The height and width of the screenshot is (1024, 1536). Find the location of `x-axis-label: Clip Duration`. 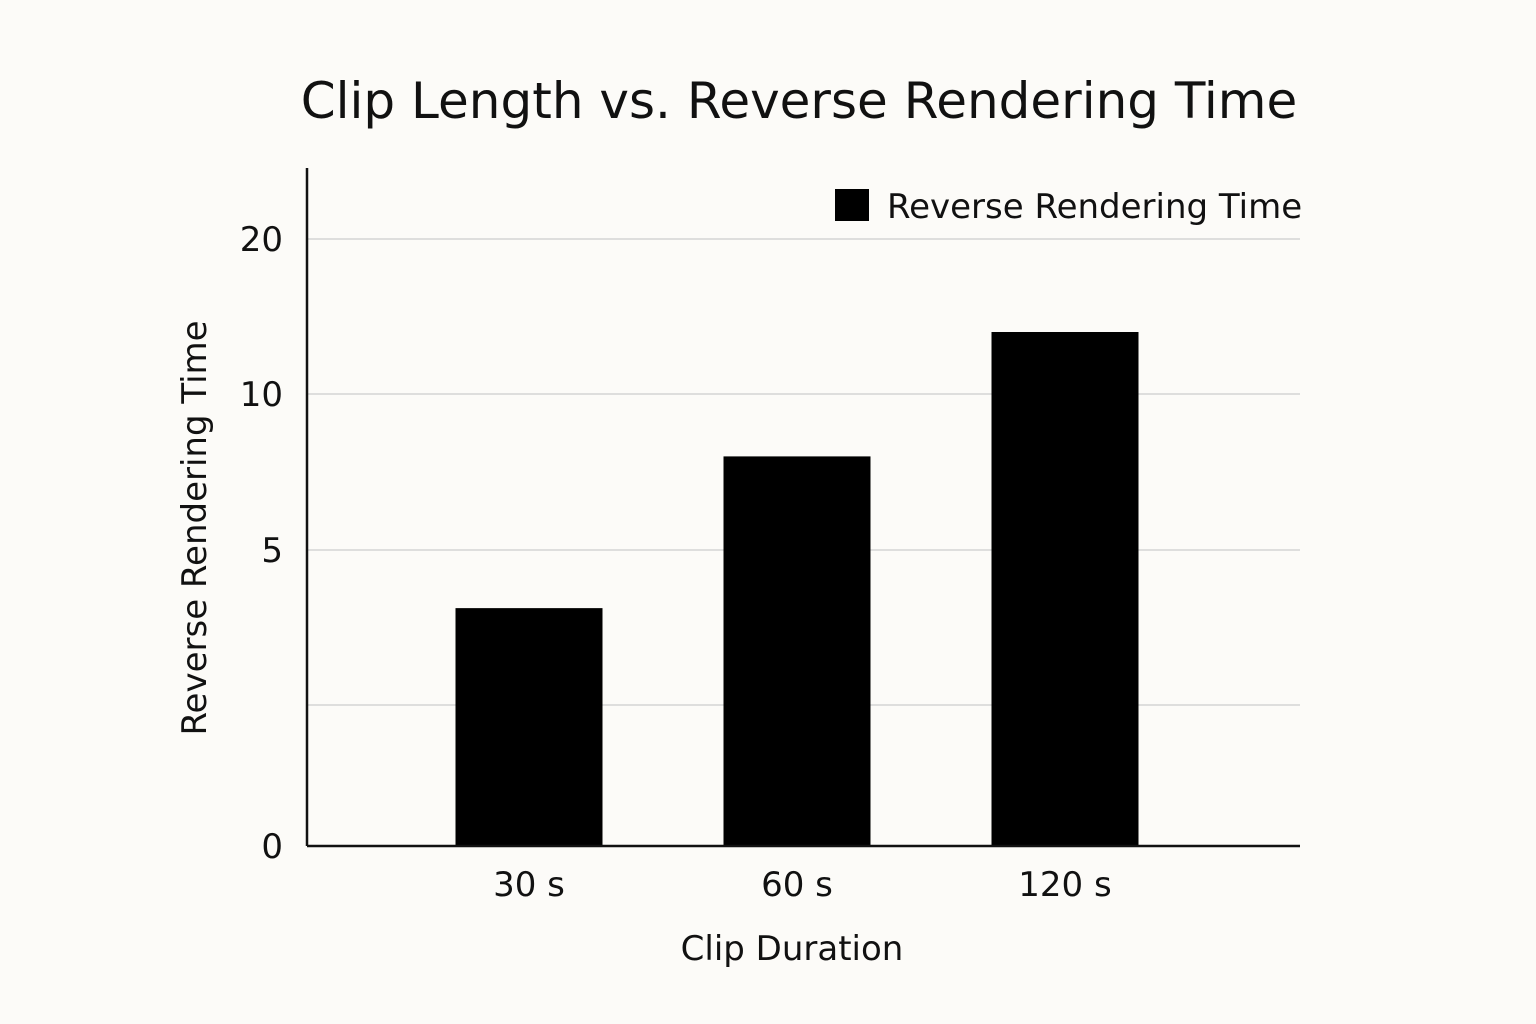

x-axis-label: Clip Duration is located at coordinates (792, 949).